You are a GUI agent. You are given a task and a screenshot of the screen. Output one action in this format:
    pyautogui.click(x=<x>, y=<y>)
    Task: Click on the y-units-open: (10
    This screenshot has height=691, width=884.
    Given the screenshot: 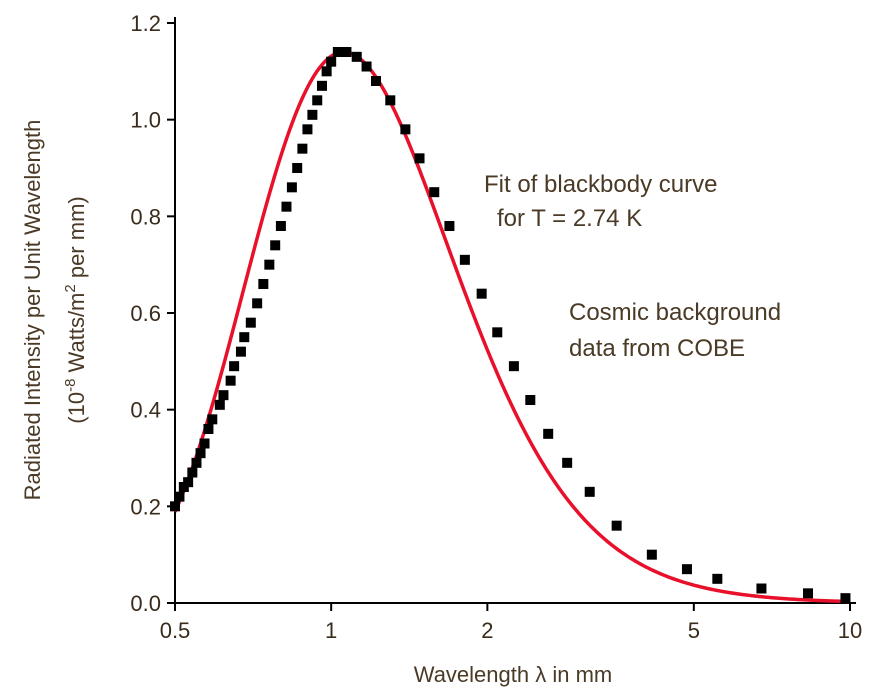 What is the action you would take?
    pyautogui.click(x=76, y=408)
    